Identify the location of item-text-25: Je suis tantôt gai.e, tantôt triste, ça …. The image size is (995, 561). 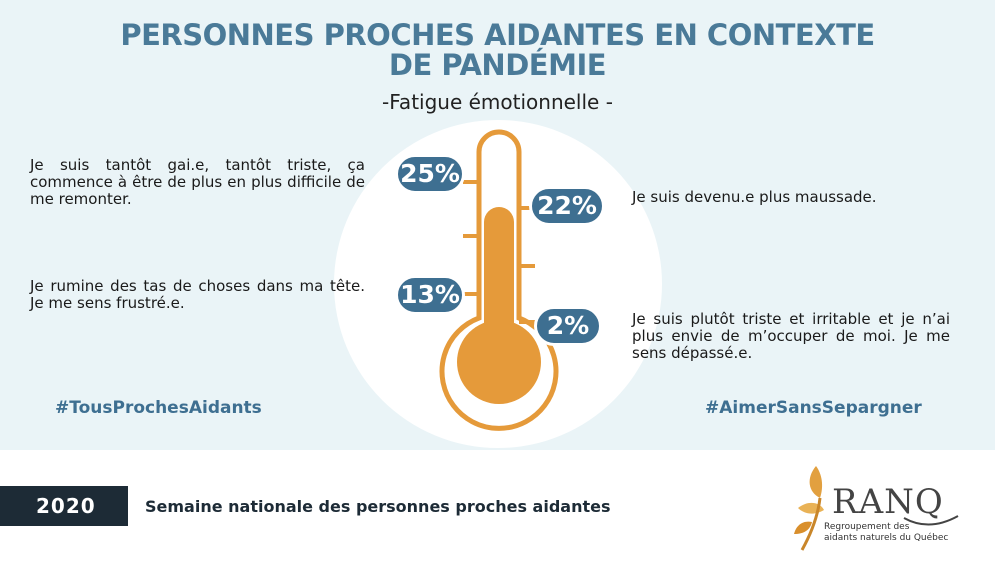
(197, 182).